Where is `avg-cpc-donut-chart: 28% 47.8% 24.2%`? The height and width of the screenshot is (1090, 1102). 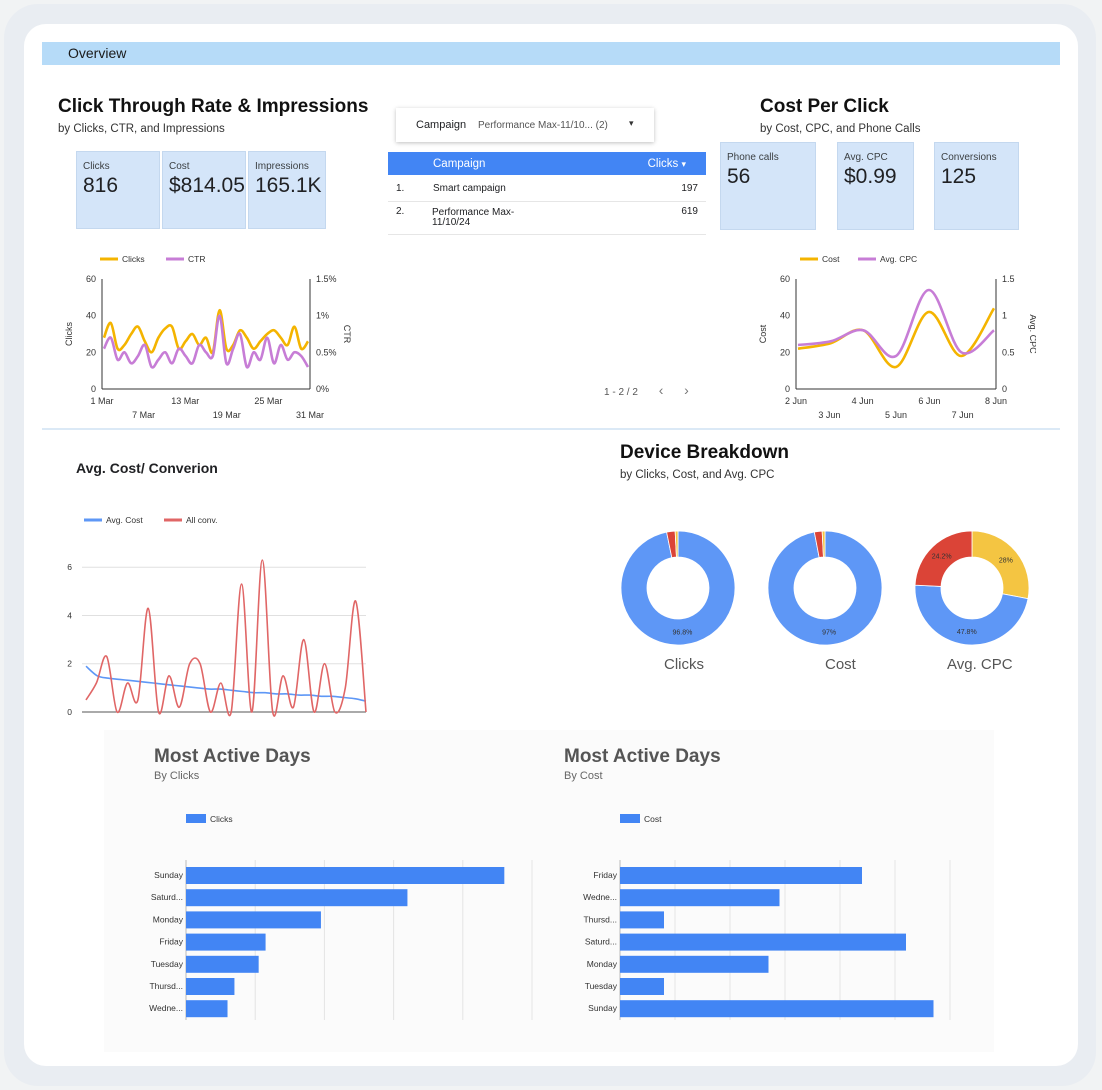 avg-cpc-donut-chart: 28% 47.8% 24.2% is located at coordinates (972, 588).